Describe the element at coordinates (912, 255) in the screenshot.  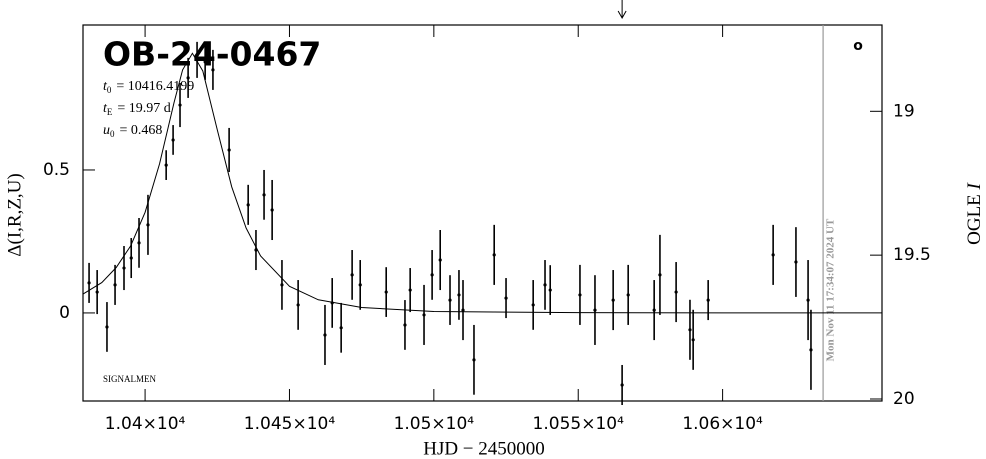
I see `y2-tick-label: 19.5` at that location.